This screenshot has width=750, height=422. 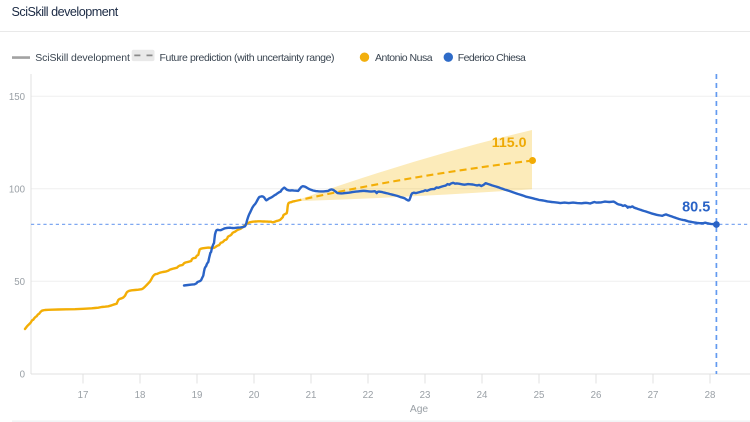 What do you see at coordinates (17, 189) in the screenshot?
I see `svg-text: 100` at bounding box center [17, 189].